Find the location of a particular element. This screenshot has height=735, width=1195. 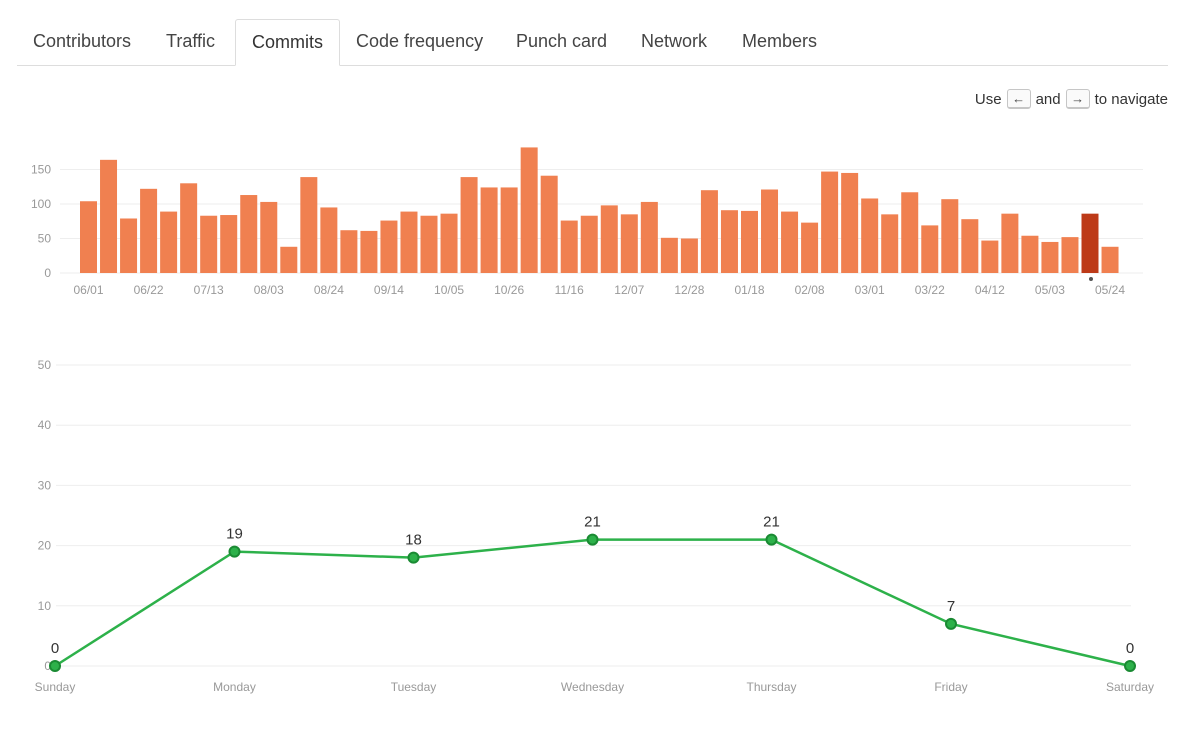

selected-week-bar is located at coordinates (1090, 243).